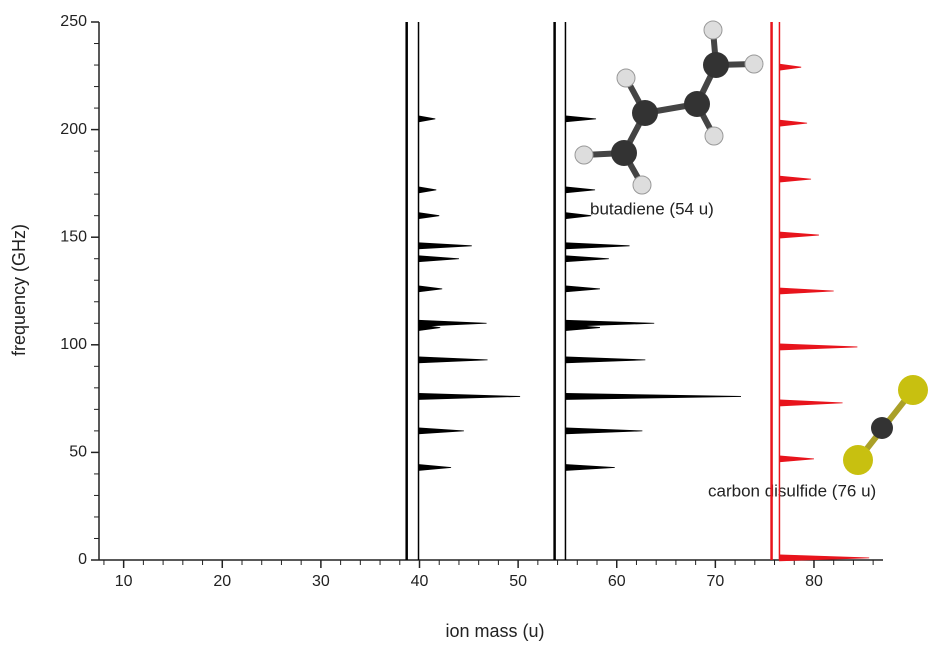 The width and height of the screenshot is (930, 651). Describe the element at coordinates (73, 236) in the screenshot. I see `y-tick-label: 150` at that location.